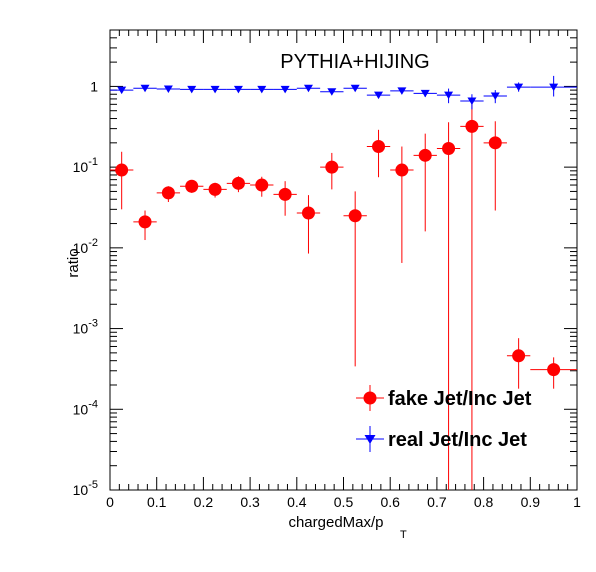 The height and width of the screenshot is (572, 596). I want to click on series-real-jet, so click(343, 92).